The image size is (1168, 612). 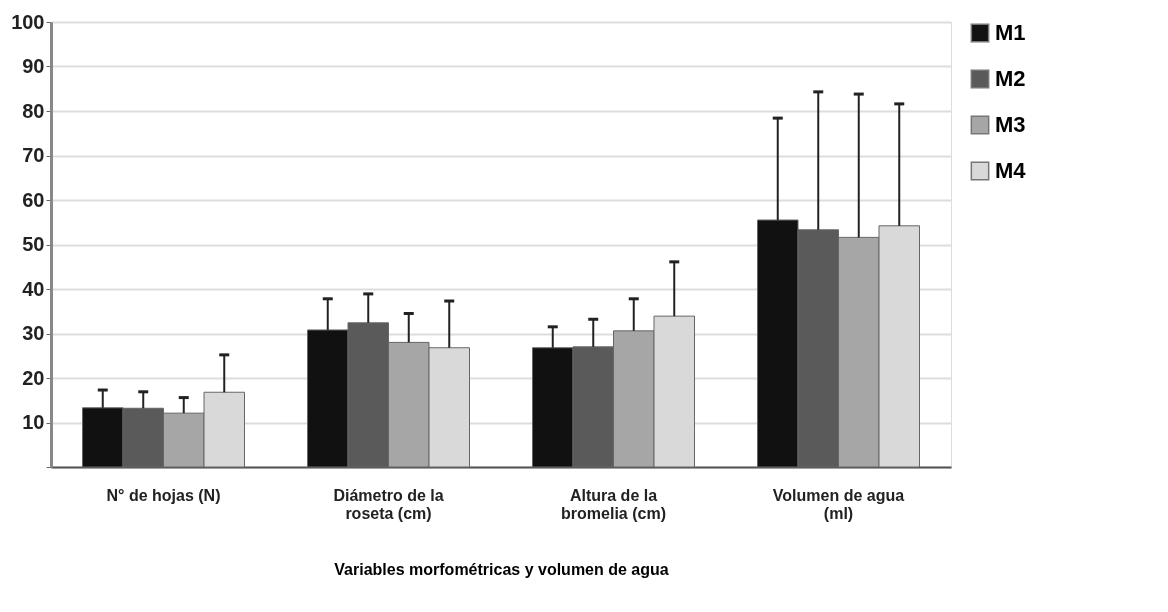 What do you see at coordinates (33, 244) in the screenshot?
I see `y-tick-label: 50` at bounding box center [33, 244].